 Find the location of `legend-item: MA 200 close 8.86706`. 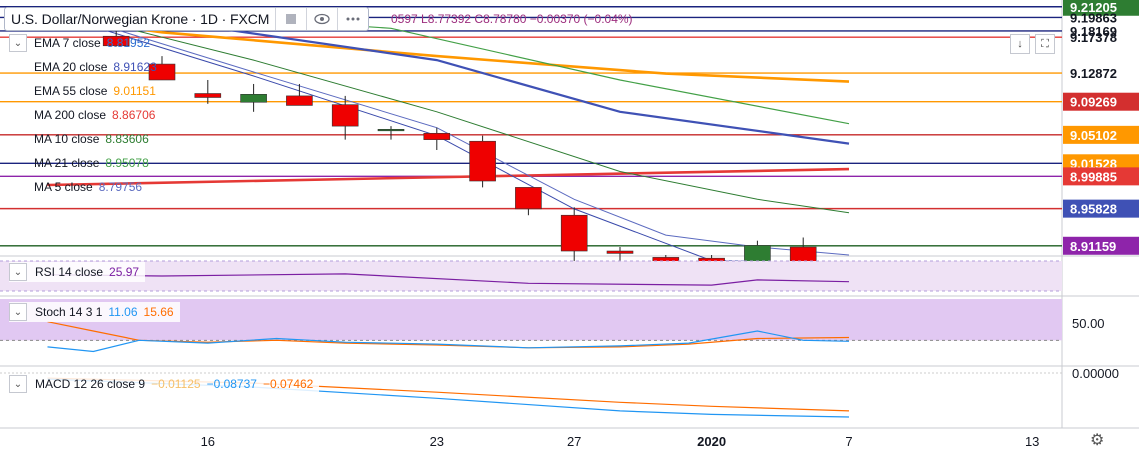

legend-item: MA 200 close 8.86706 is located at coordinates (94, 114).